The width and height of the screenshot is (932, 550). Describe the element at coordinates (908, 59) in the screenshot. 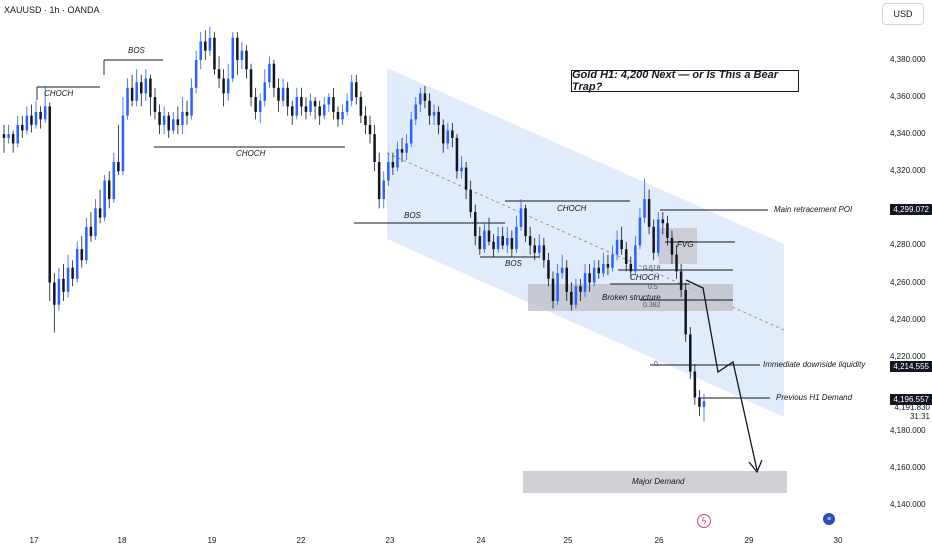

I see `y-tick-label: 4,380.000` at that location.